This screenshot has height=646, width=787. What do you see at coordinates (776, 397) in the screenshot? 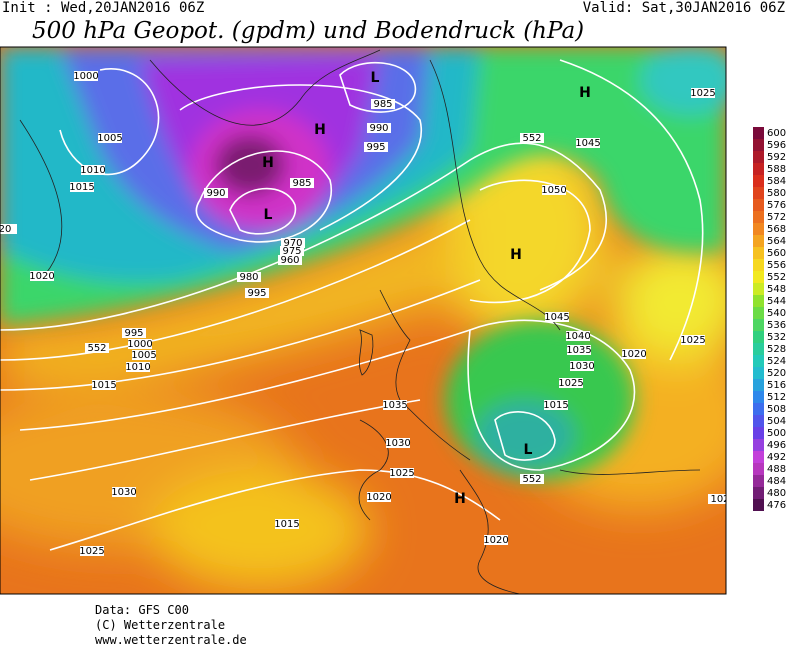
I see `colorbar-label: 512` at bounding box center [776, 397].